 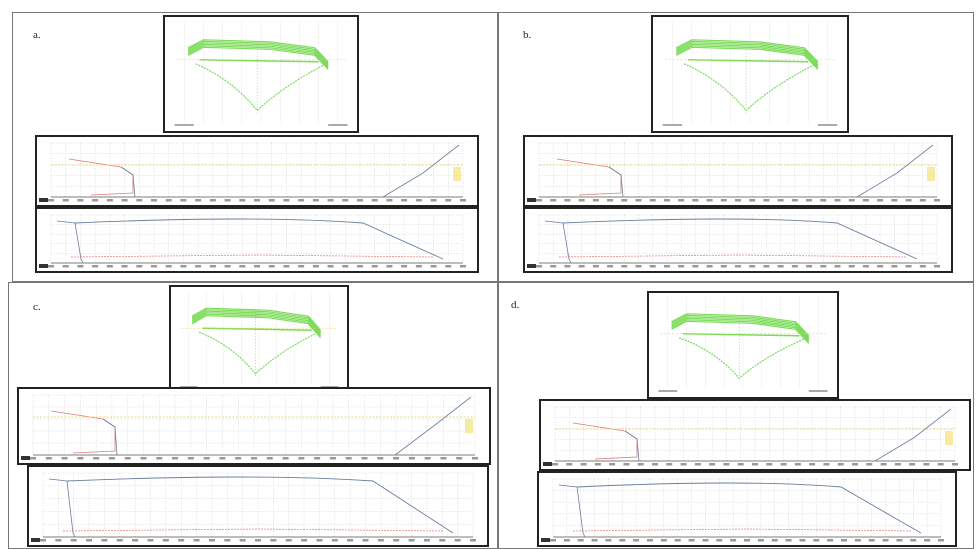 I want to click on panel-label: b., so click(x=527, y=35).